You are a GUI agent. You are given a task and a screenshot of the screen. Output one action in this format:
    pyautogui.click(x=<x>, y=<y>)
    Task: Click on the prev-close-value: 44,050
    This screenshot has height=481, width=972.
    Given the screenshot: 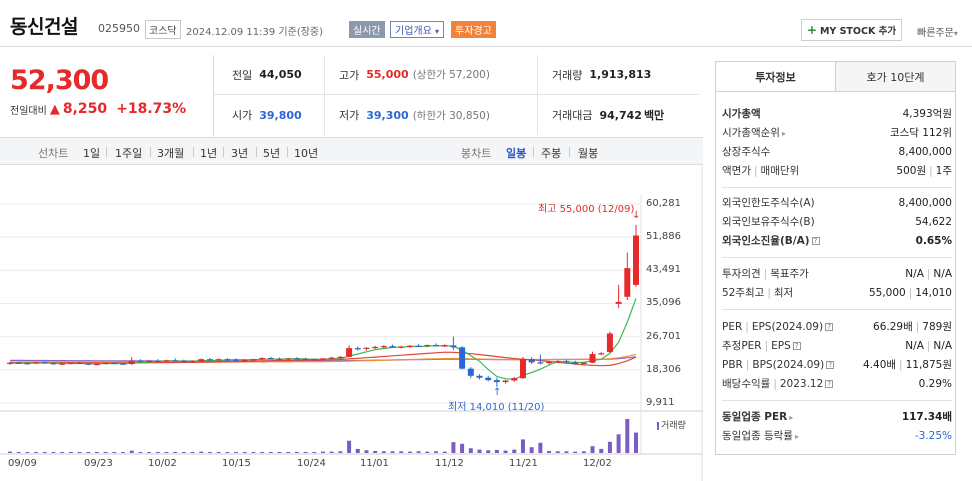 What is the action you would take?
    pyautogui.click(x=280, y=74)
    